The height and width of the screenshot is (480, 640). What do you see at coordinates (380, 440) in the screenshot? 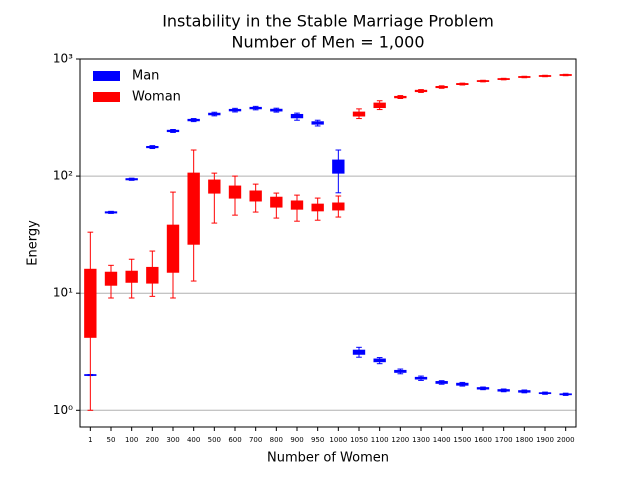
I see `x-tick-label: 1100` at bounding box center [380, 440].